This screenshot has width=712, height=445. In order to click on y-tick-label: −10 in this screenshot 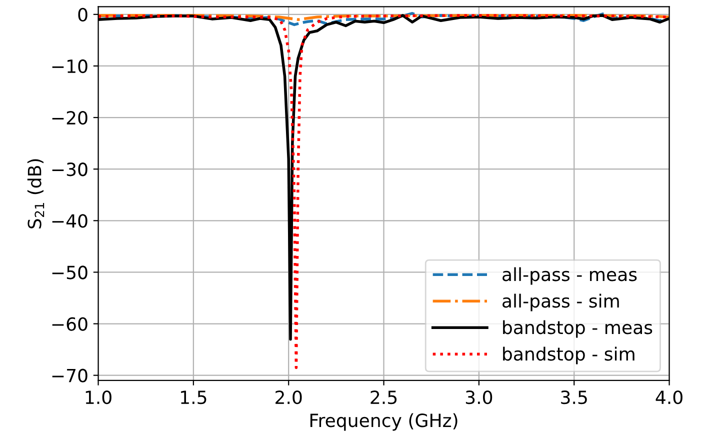, I will do `click(70, 66)`.